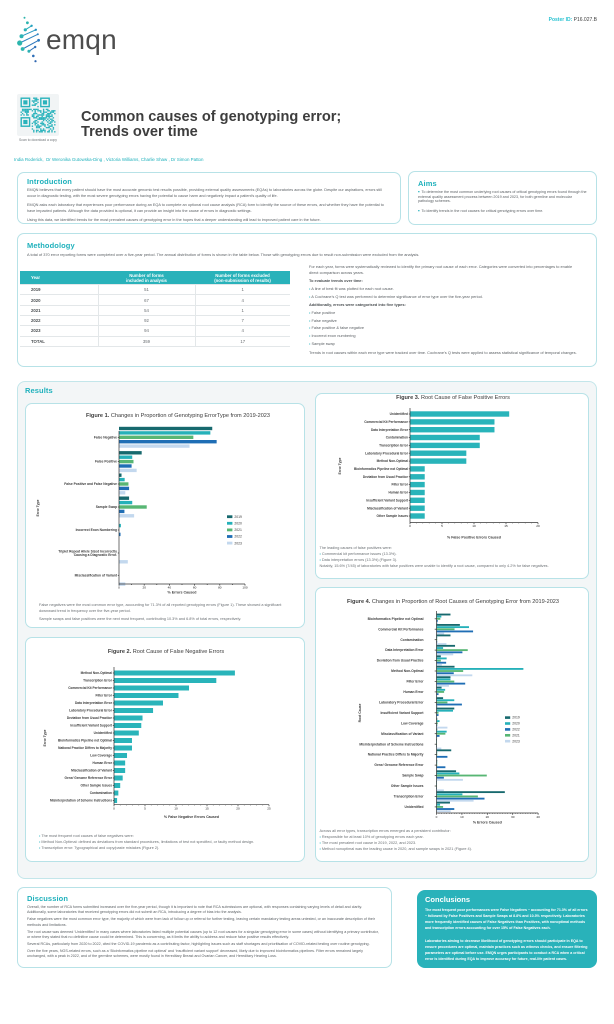 The image size is (614, 1024). Describe the element at coordinates (90, 484) in the screenshot. I see `svg-text:False Positive and False Negat: False Positive and False Negative` at that location.